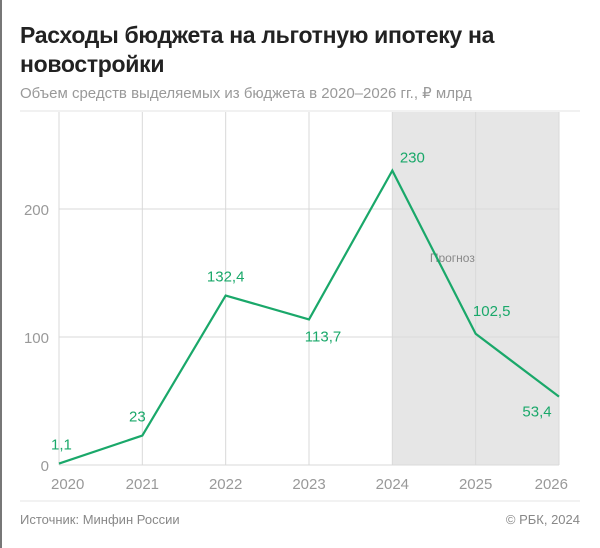 The image size is (600, 548). What do you see at coordinates (36, 338) in the screenshot?
I see `y-tick-label: 100` at bounding box center [36, 338].